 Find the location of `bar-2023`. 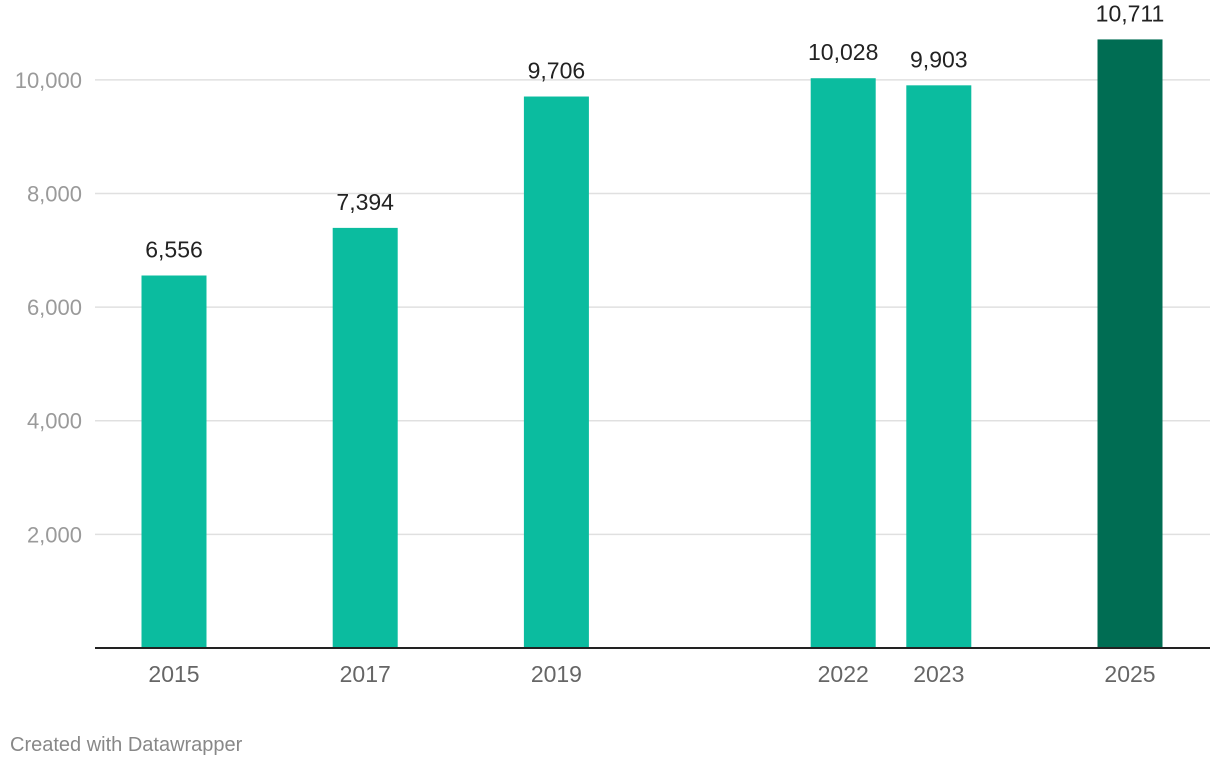

bar-2023 is located at coordinates (939, 367).